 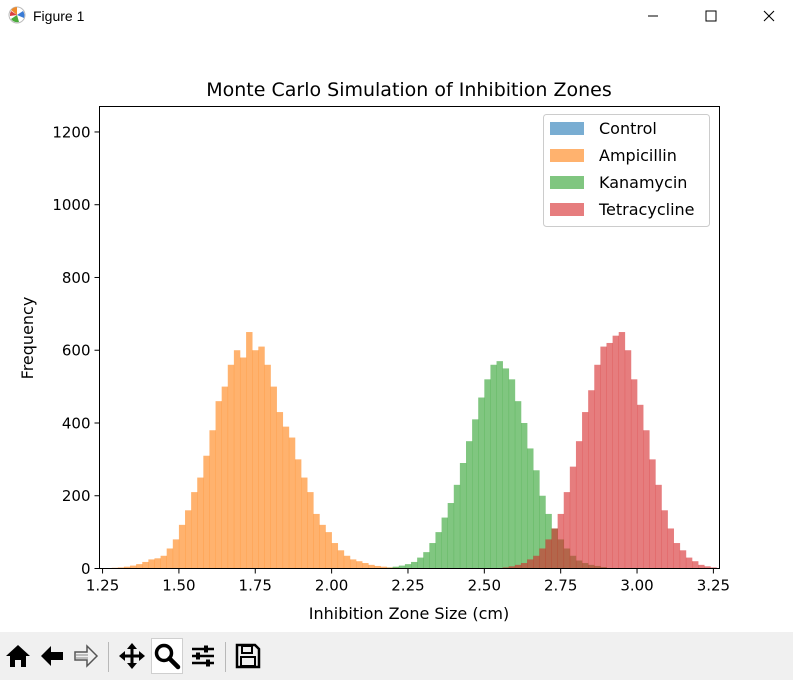 I want to click on save-button, so click(x=248, y=656).